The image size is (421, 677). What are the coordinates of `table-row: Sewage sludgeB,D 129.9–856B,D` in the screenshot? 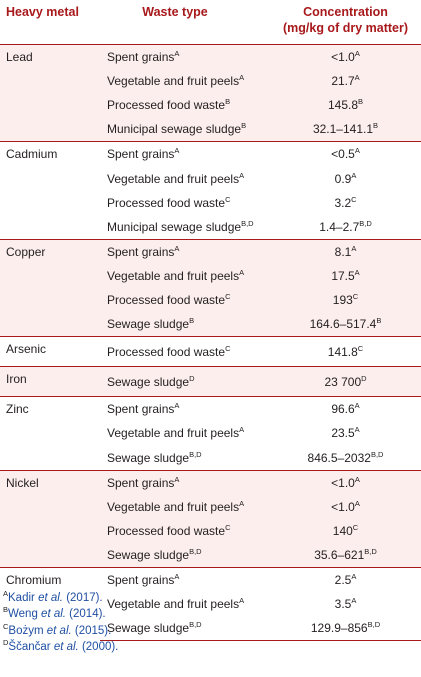 It's located at (210, 629).